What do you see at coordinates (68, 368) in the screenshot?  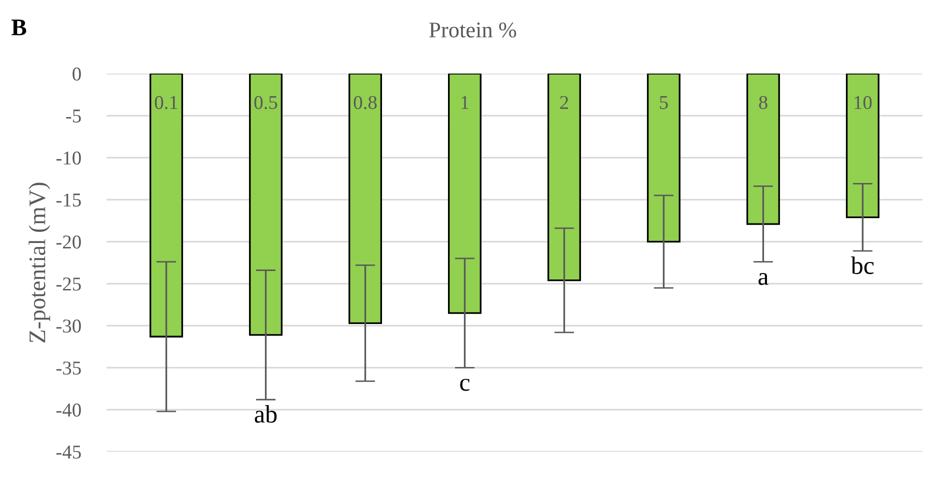 I see `y-tick-label: -35` at bounding box center [68, 368].